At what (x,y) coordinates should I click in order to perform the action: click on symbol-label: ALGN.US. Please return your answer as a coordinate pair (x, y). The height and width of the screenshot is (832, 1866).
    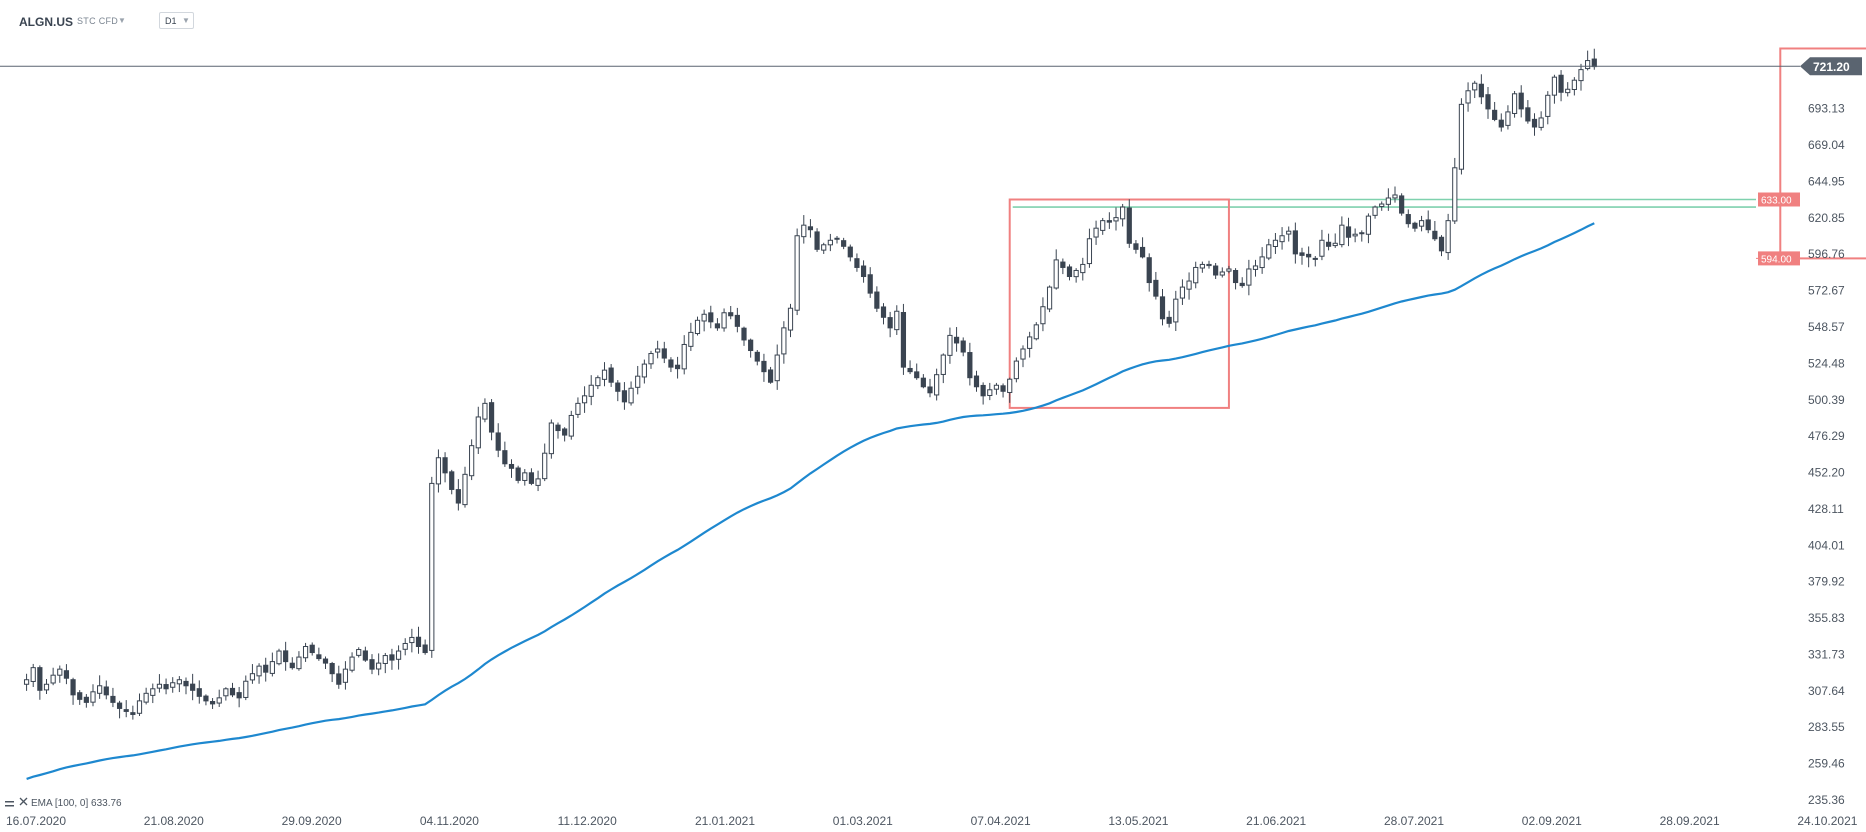
    Looking at the image, I should click on (46, 22).